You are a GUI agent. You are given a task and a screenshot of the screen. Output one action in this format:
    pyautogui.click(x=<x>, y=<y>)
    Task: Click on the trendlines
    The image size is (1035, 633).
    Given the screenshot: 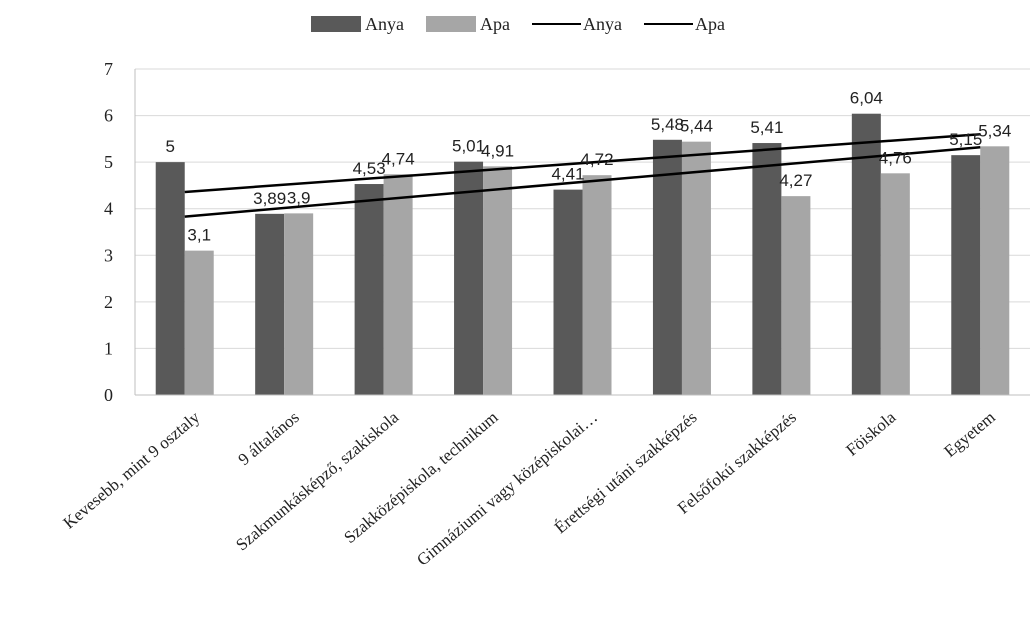 What is the action you would take?
    pyautogui.click(x=582, y=175)
    